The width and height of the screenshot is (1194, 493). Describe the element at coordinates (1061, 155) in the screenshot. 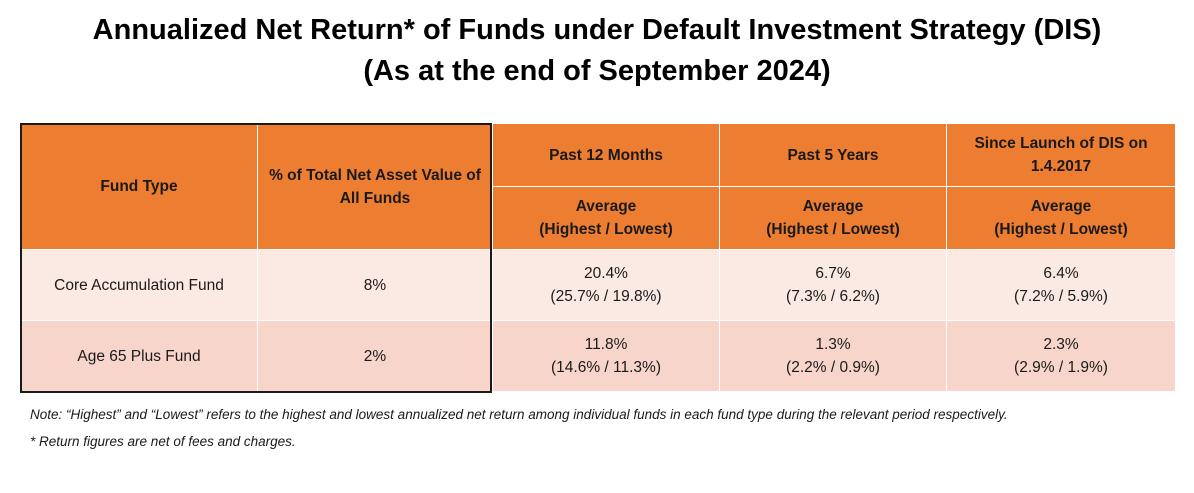

I see `header-since-launch: Since Launch of DIS on 1.4.2017` at that location.